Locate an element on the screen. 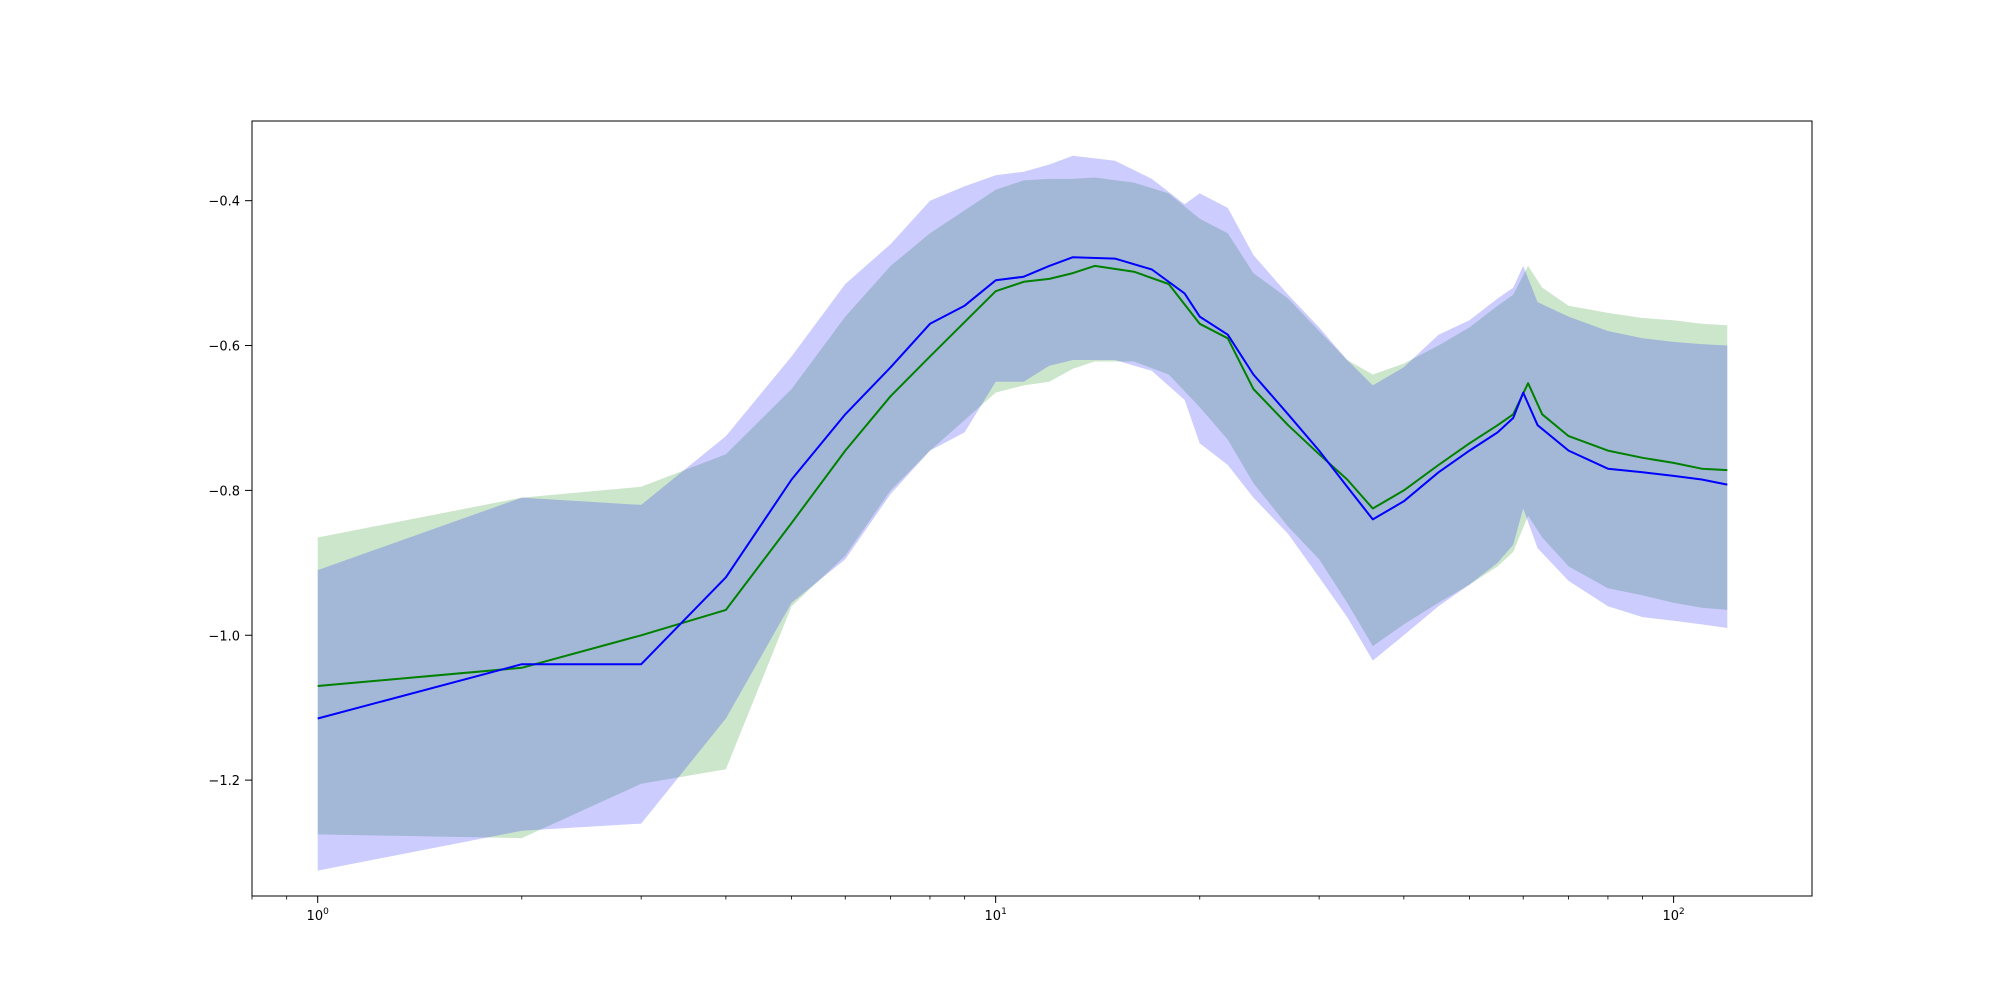 The height and width of the screenshot is (1000, 2000). y-tick-label: −1.2 is located at coordinates (224, 781).